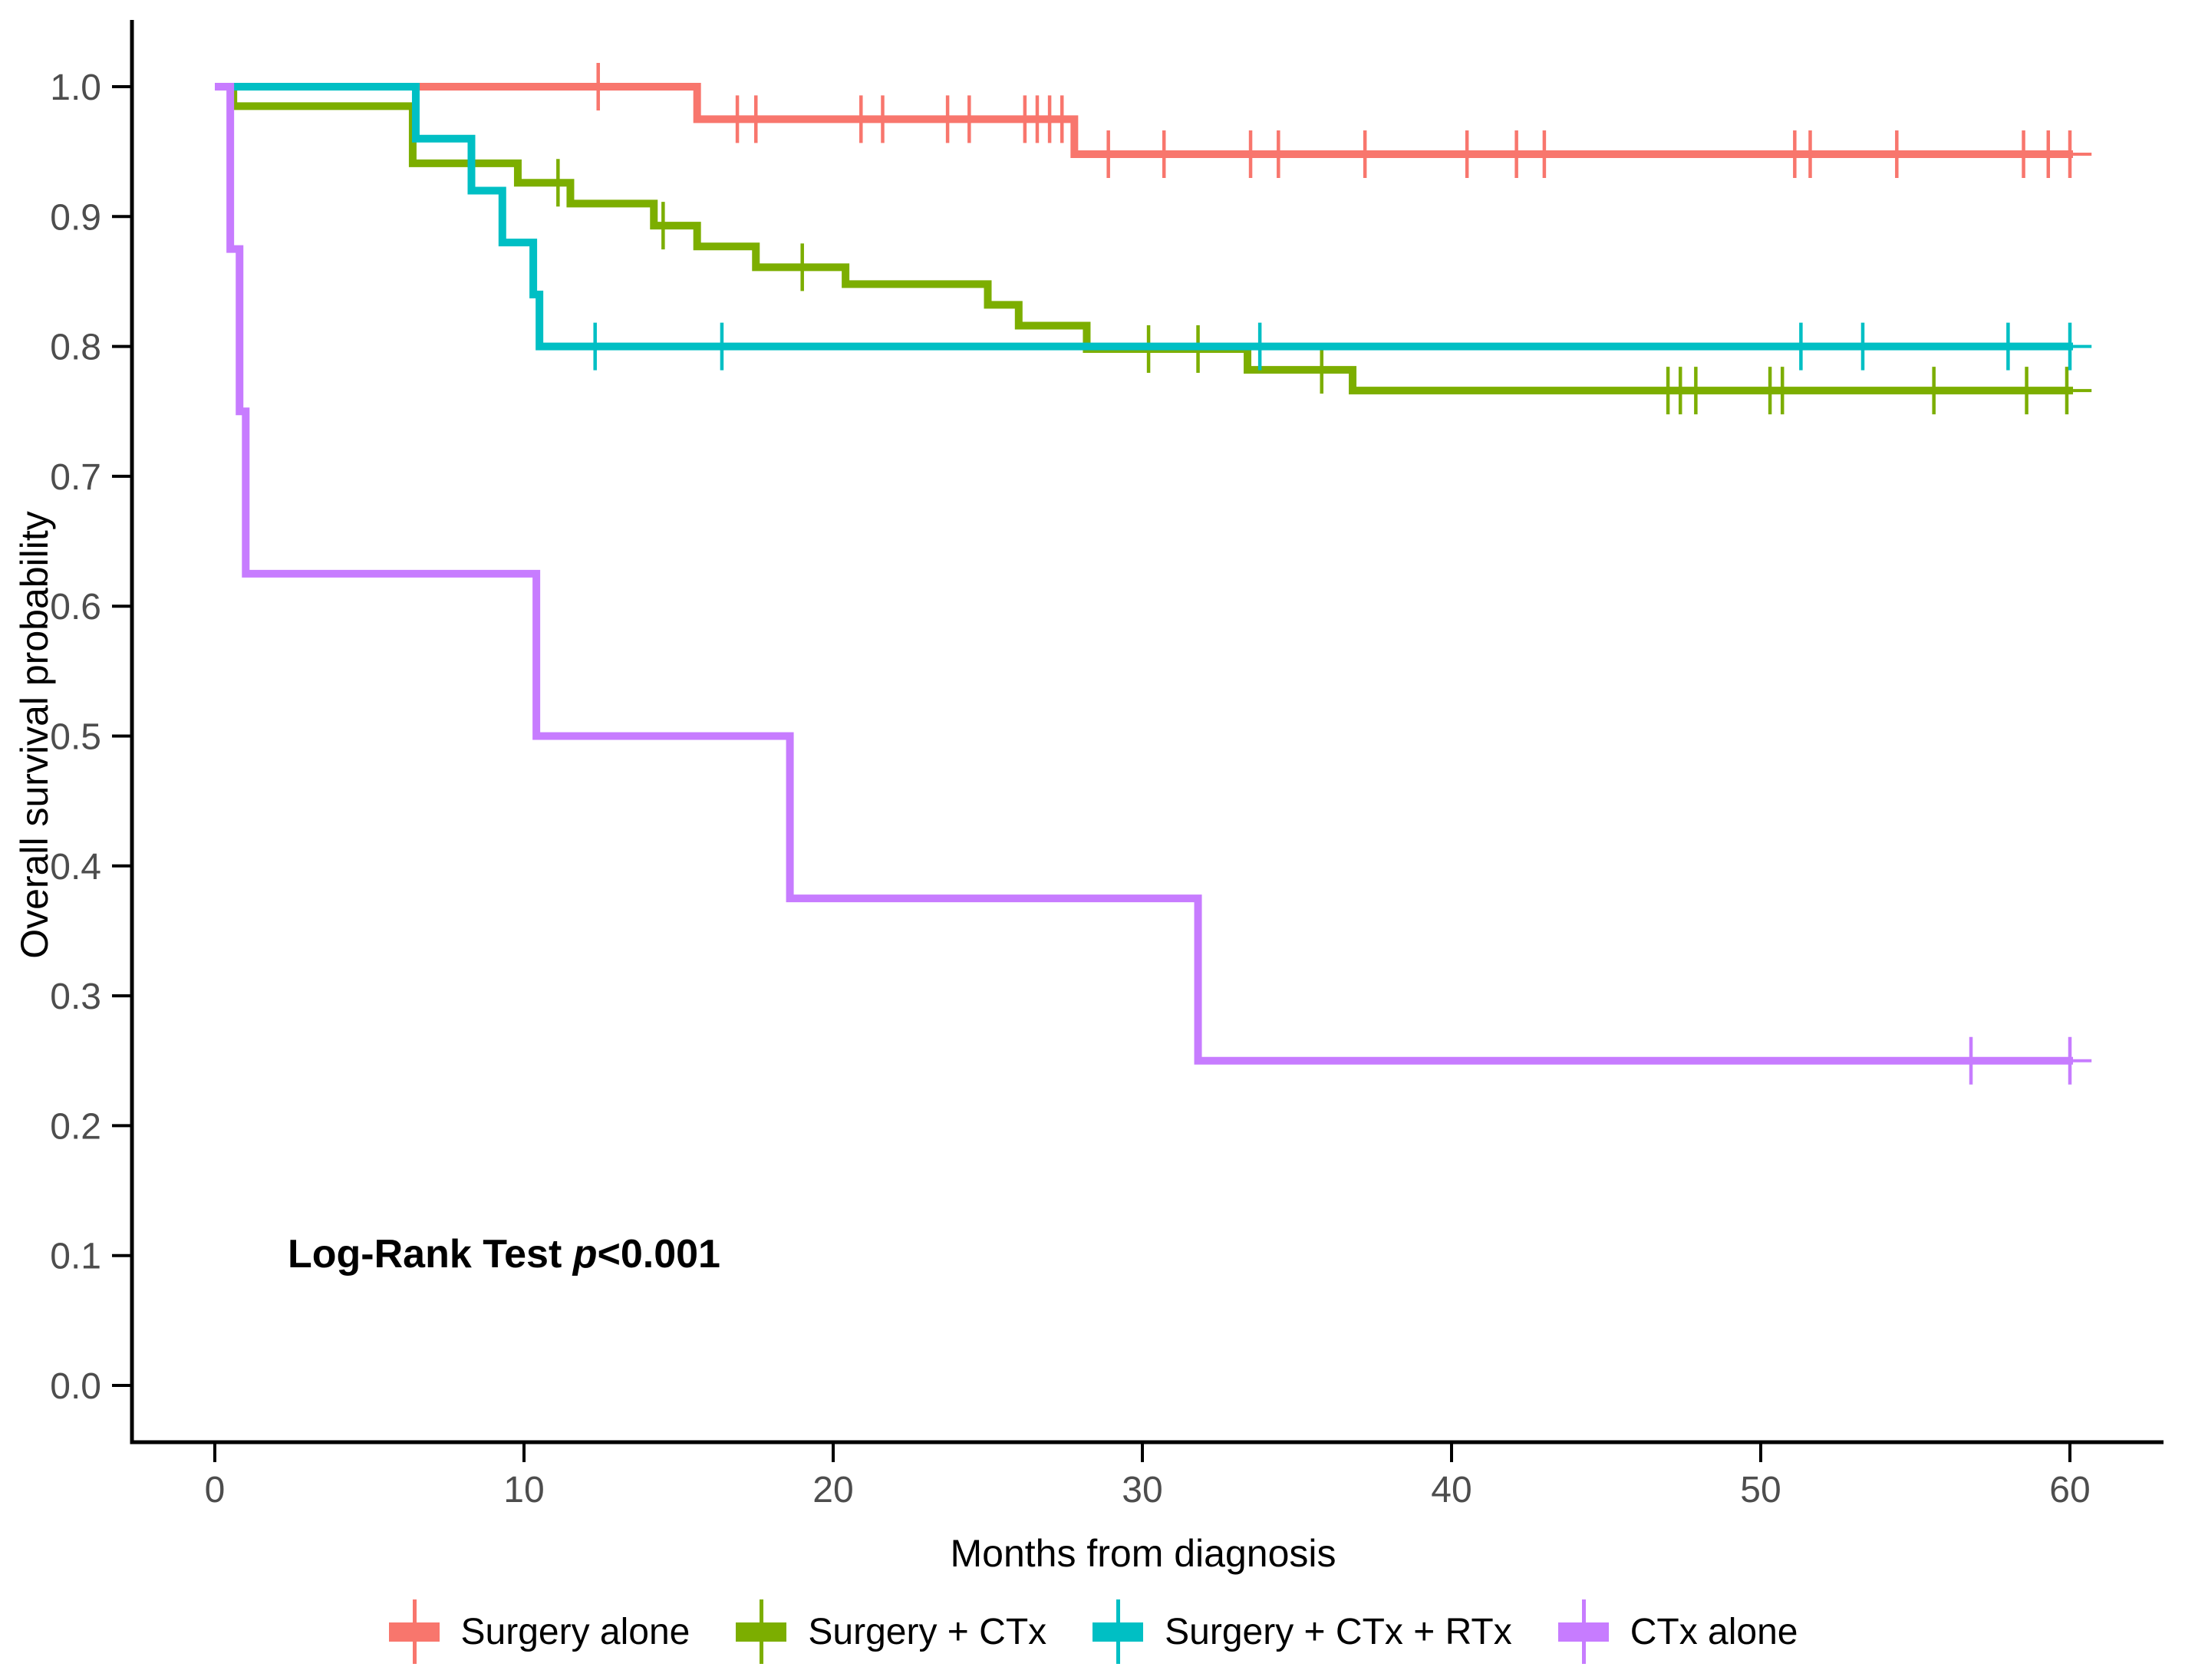 Image resolution: width=2185 pixels, height=1680 pixels. What do you see at coordinates (1714, 1631) in the screenshot?
I see `legend-label: CTx alone` at bounding box center [1714, 1631].